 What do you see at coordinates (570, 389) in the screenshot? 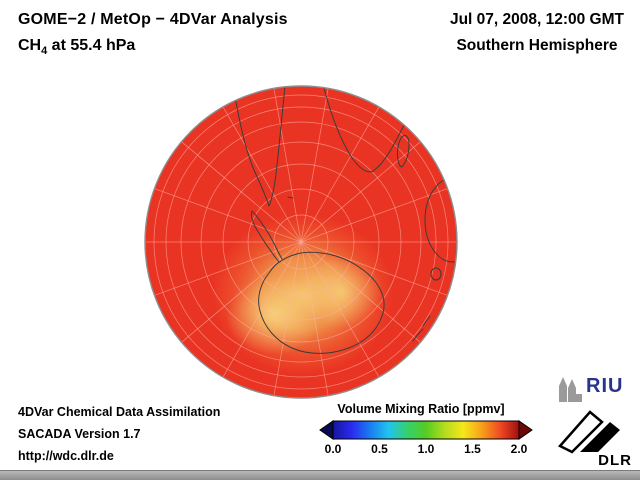
I see `cathedral-icon` at bounding box center [570, 389].